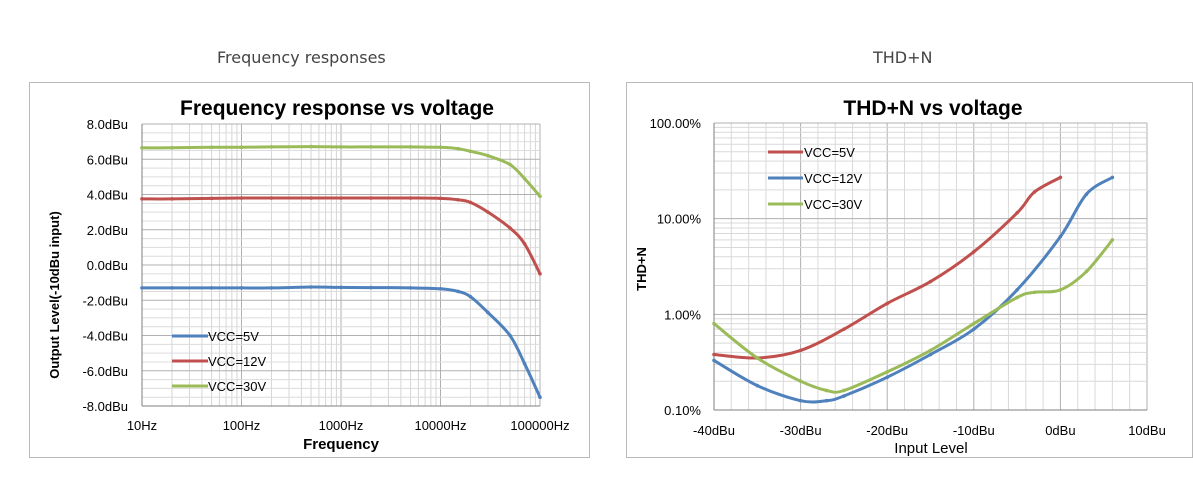 Image resolution: width=1193 pixels, height=492 pixels. Describe the element at coordinates (829, 152) in the screenshot. I see `thd-legend-label: VCC=5V` at that location.